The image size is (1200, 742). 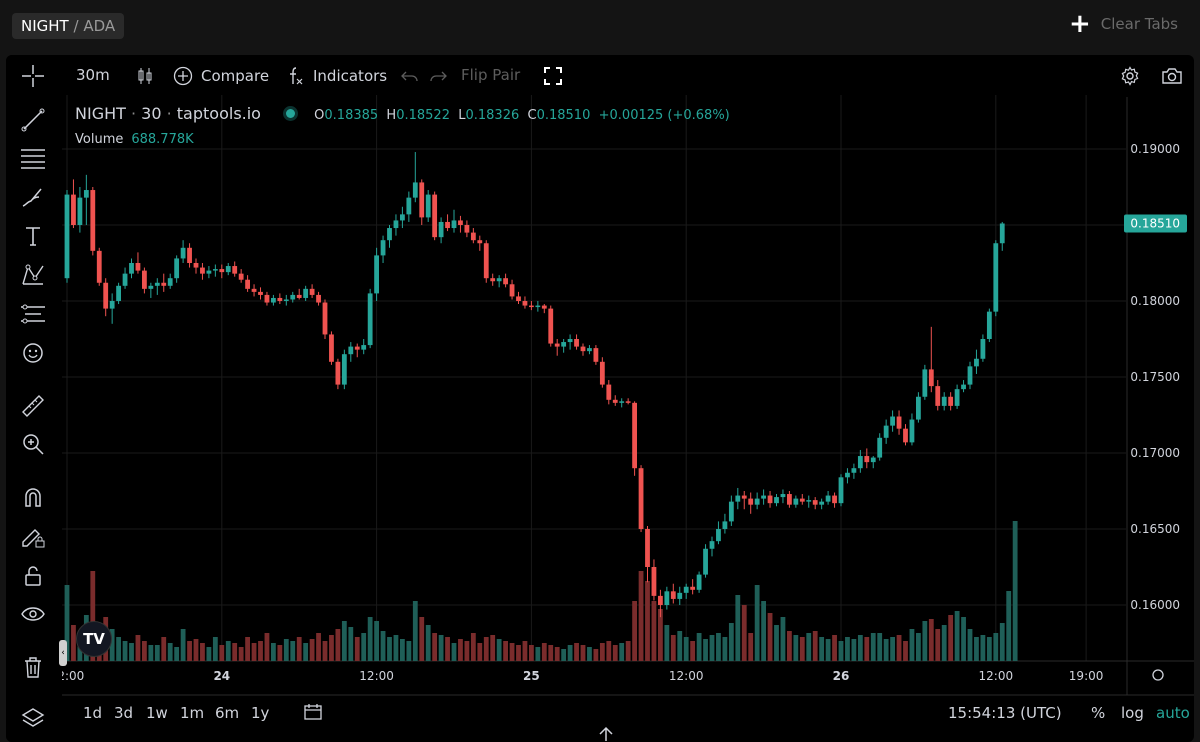 I want to click on fullscreen-icon, so click(x=553, y=76).